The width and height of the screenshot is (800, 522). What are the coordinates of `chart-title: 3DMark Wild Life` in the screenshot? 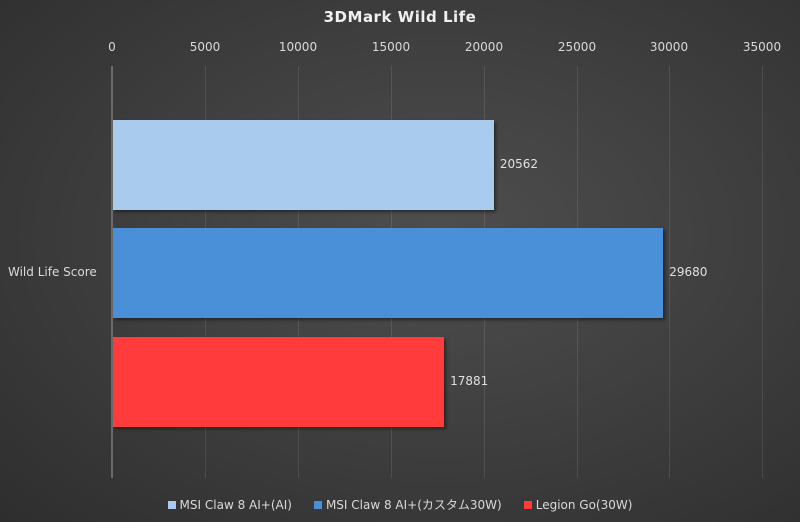 It's located at (400, 17).